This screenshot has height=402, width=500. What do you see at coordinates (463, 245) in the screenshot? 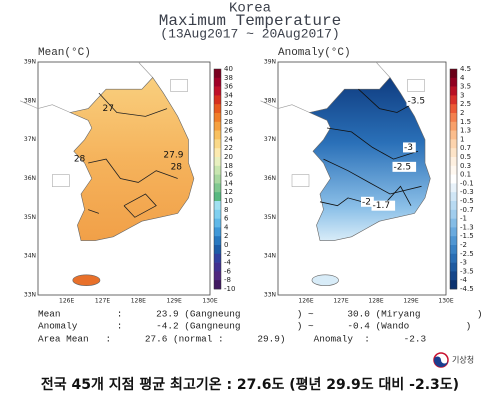
I see `colorbar-label: -2` at bounding box center [463, 245].